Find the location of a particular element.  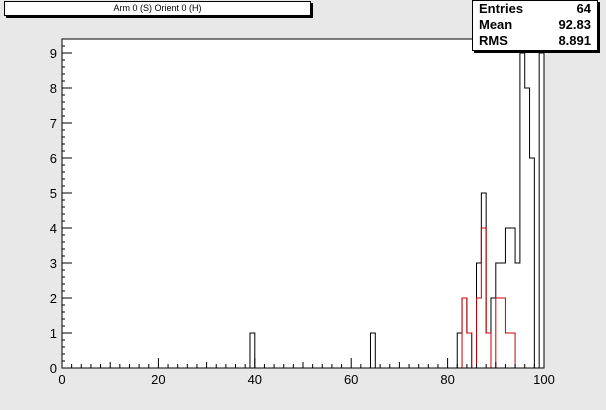

x-tick-label-60: 60 is located at coordinates (351, 379).